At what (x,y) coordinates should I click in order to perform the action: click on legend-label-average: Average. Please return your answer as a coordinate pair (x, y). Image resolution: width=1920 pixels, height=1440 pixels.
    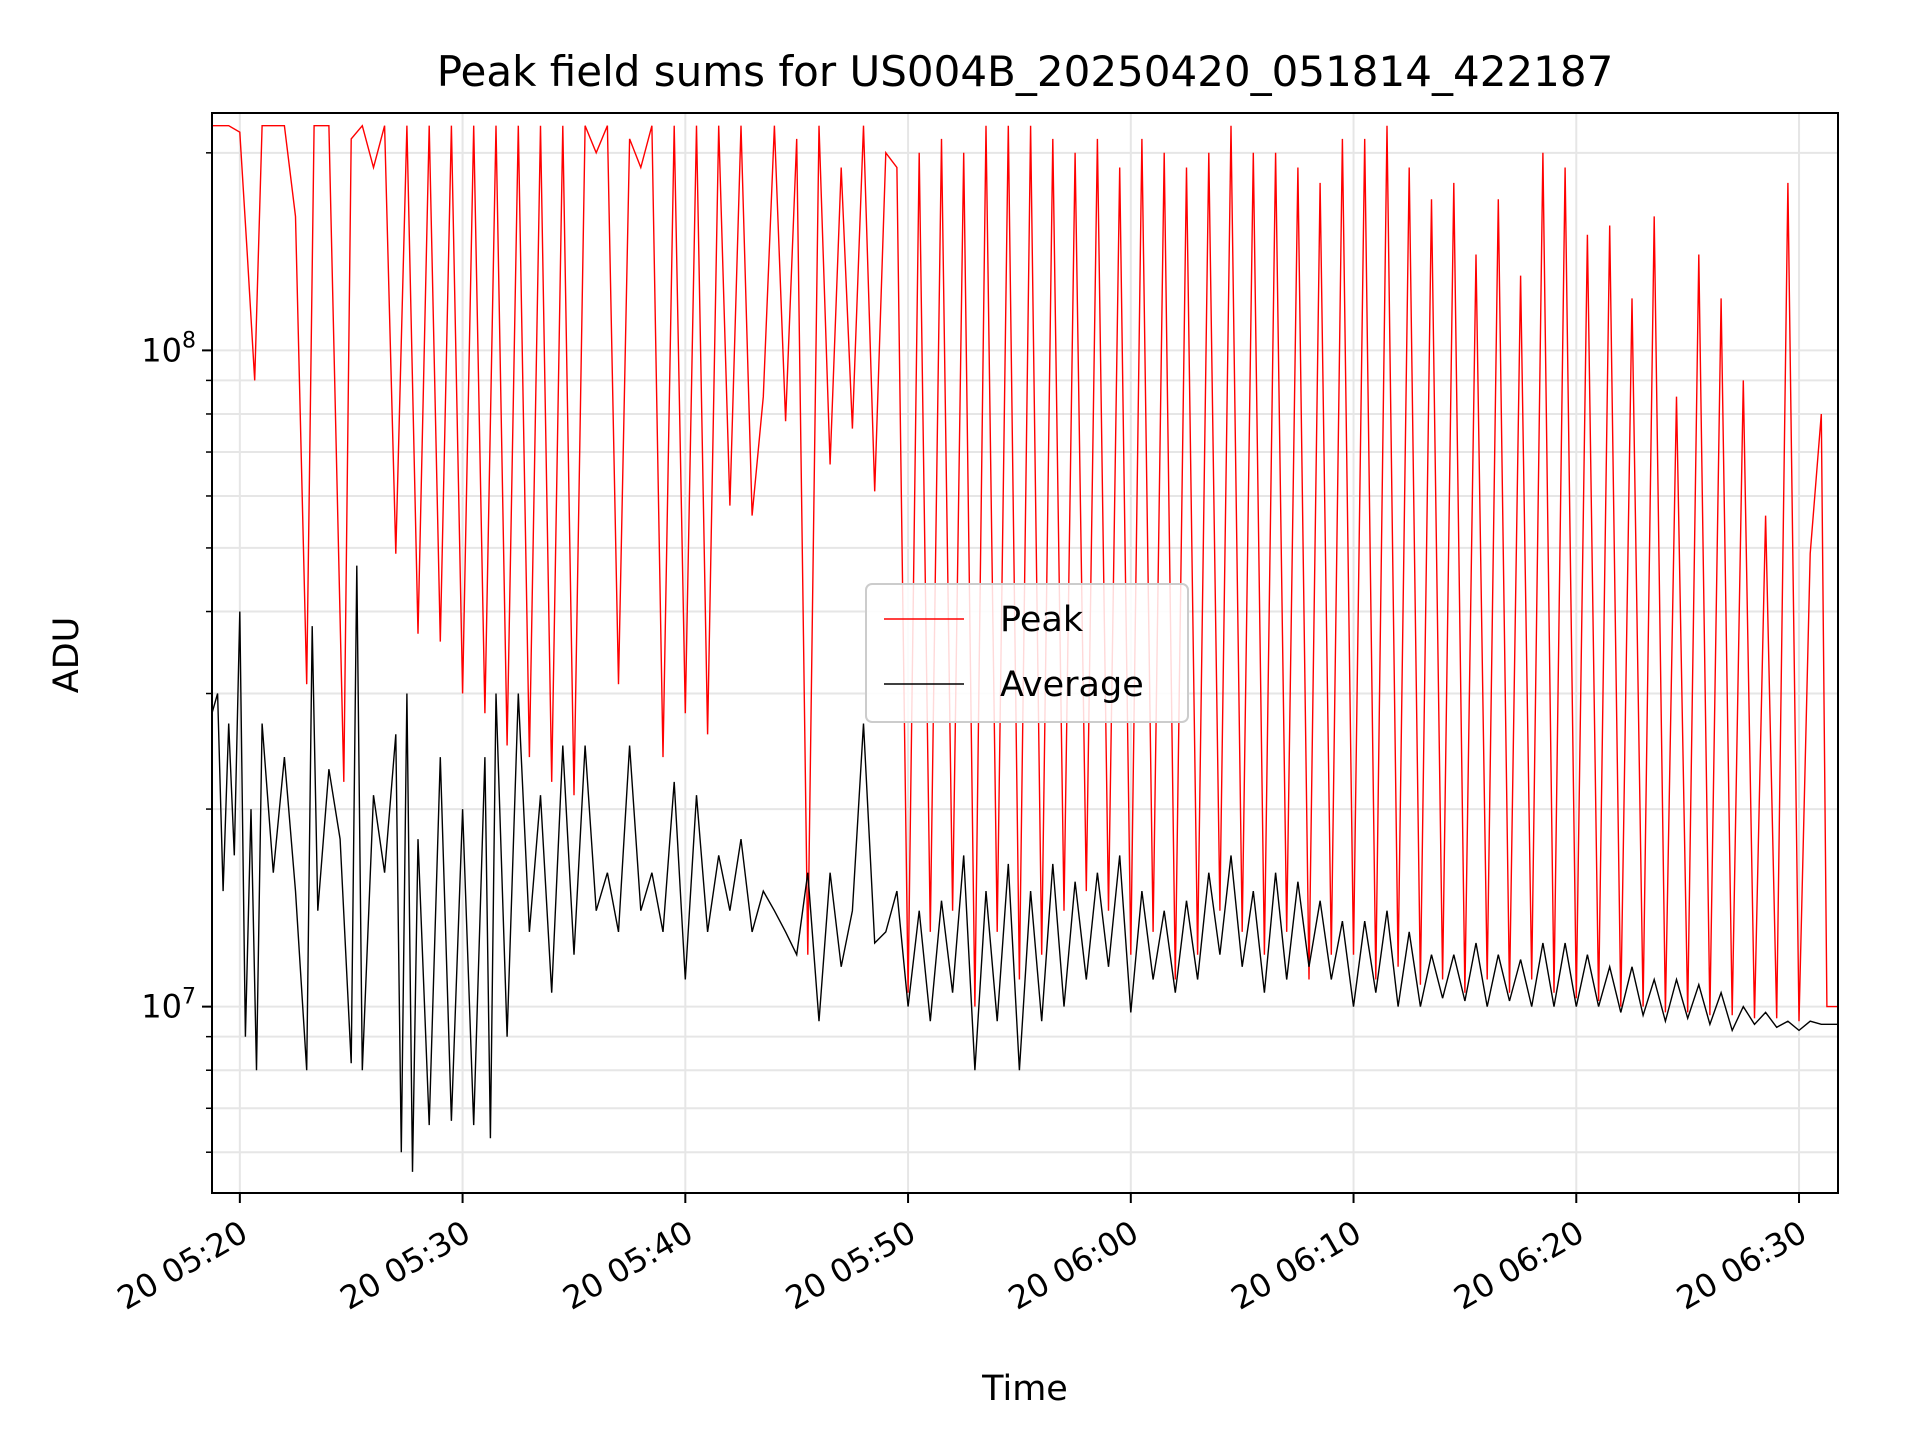
    Looking at the image, I should click on (1072, 685).